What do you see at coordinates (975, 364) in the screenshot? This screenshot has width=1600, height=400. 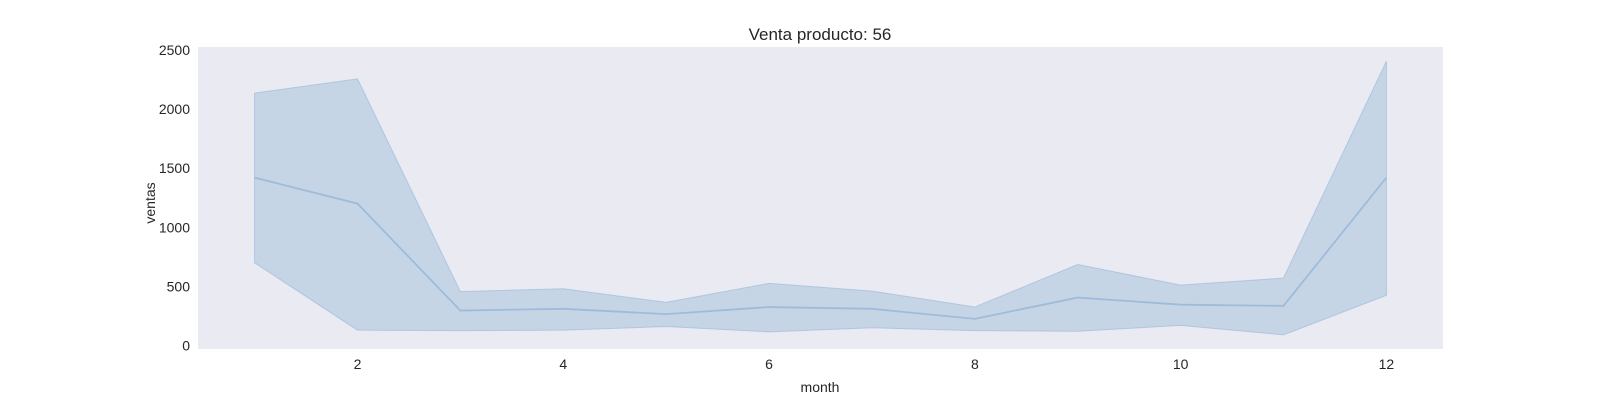 I see `x-tick-label: 8` at bounding box center [975, 364].